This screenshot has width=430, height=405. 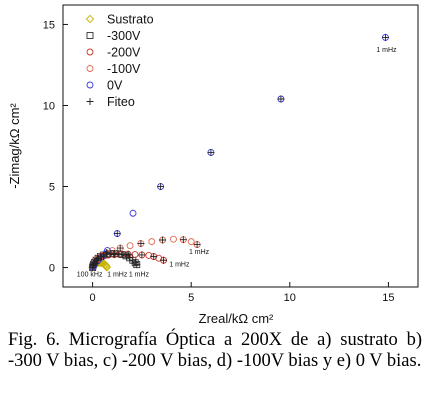 What do you see at coordinates (14, 146) in the screenshot?
I see `y-axis-label: -Zimag/kΩ cm²` at bounding box center [14, 146].